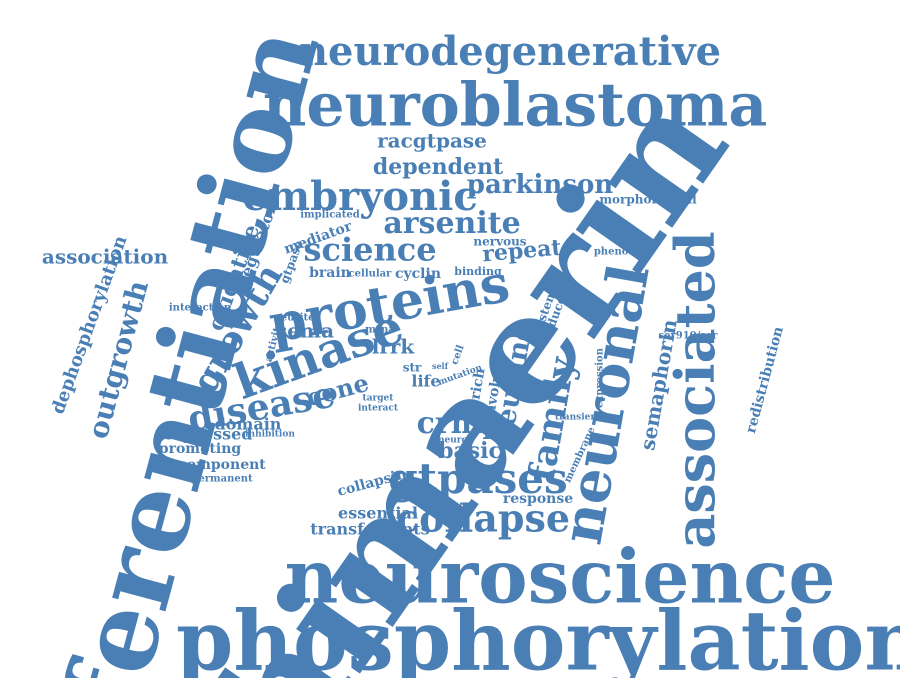 This screenshot has width=900, height=678. I want to click on word-str: str, so click(412, 368).